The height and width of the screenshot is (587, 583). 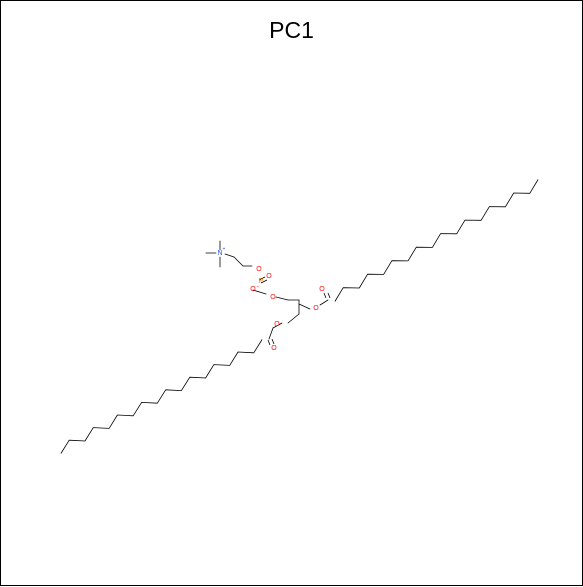 I want to click on nitrogen-label: N, so click(x=219, y=253).